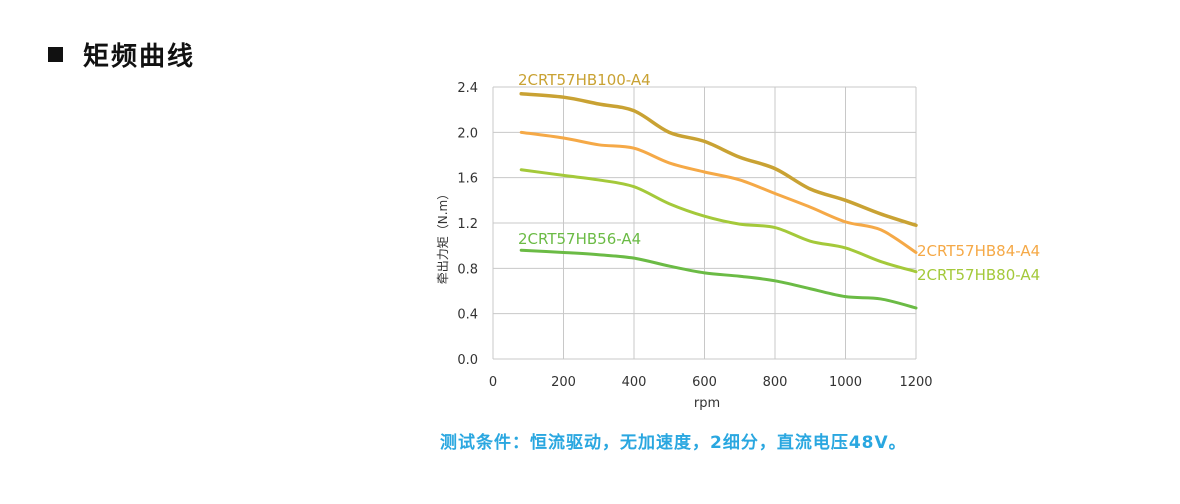  What do you see at coordinates (139, 56) in the screenshot?
I see `section-title: 矩频曲线` at bounding box center [139, 56].